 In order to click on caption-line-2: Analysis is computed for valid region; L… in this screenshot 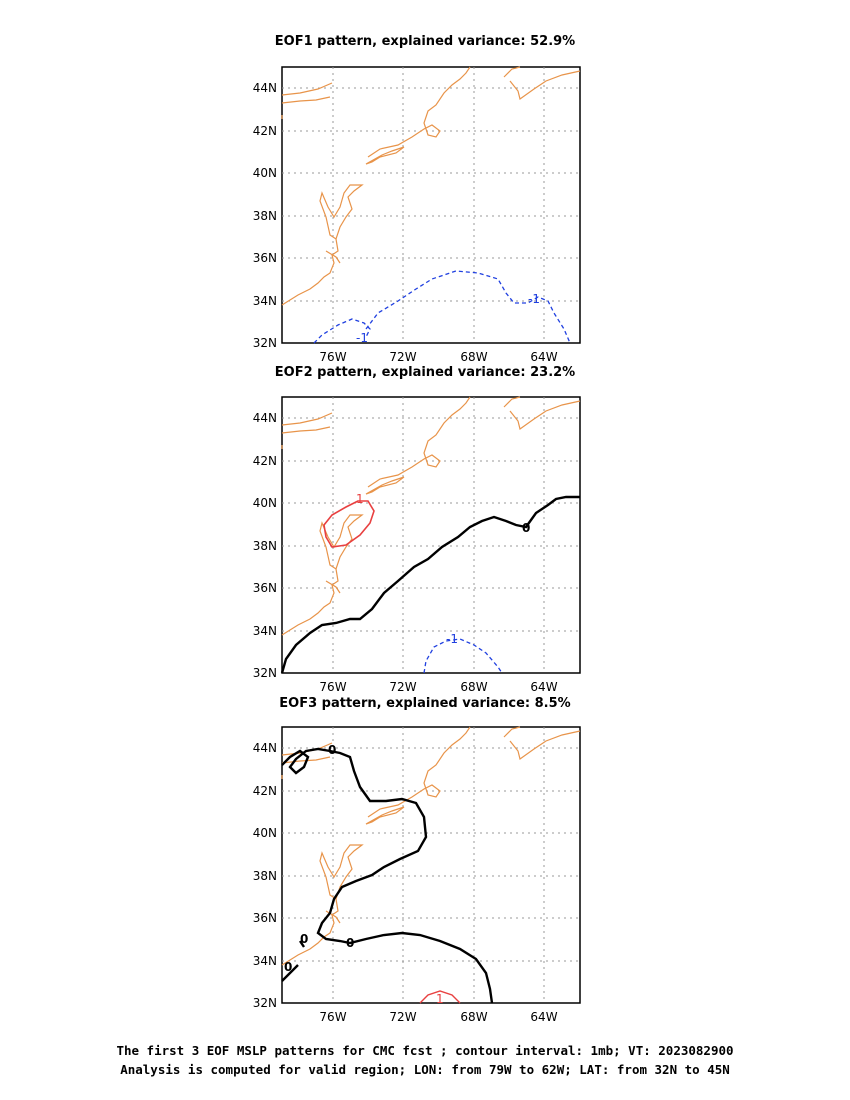, I will do `click(425, 1069)`.